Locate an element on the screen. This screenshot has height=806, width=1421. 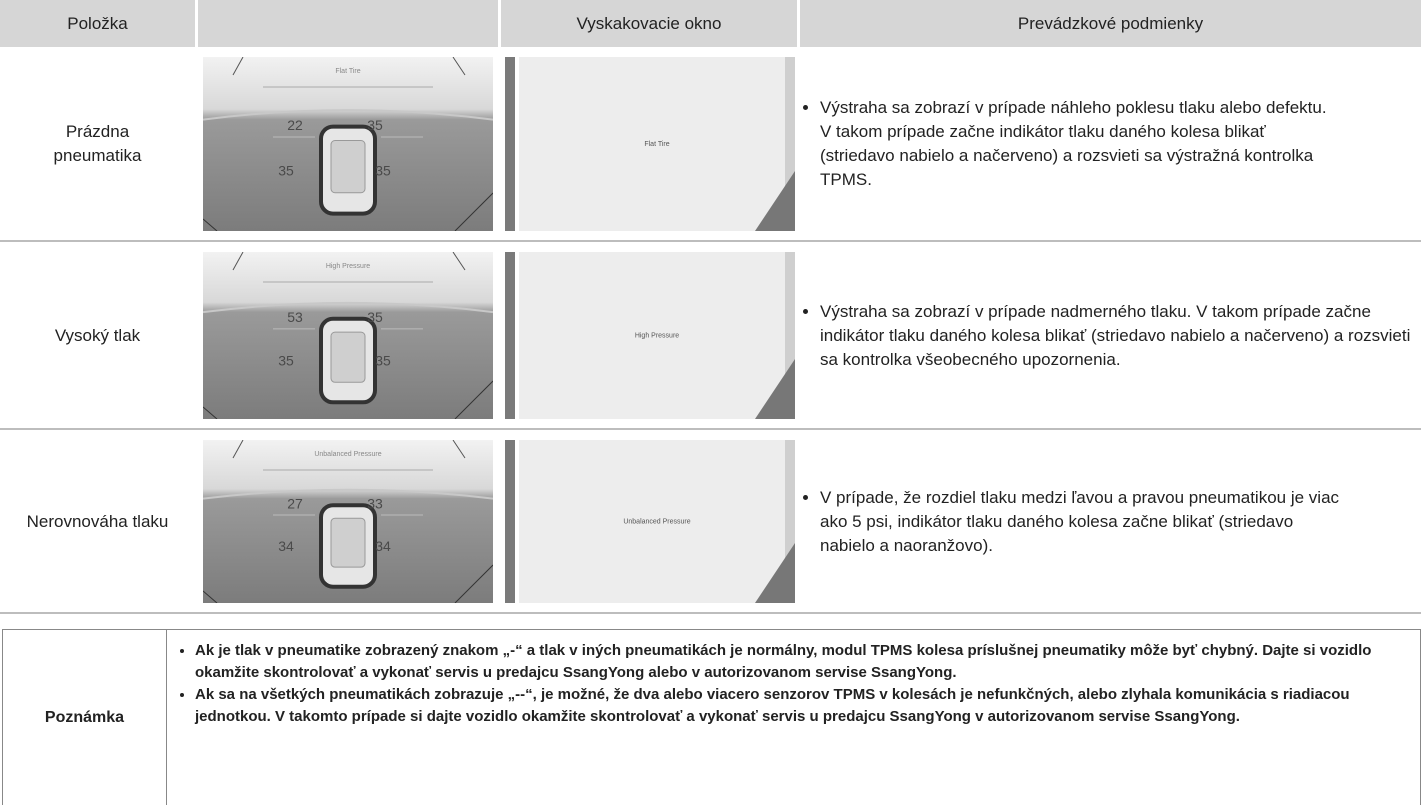
header-popup: Vyskakovacie okno is located at coordinates (649, 23).